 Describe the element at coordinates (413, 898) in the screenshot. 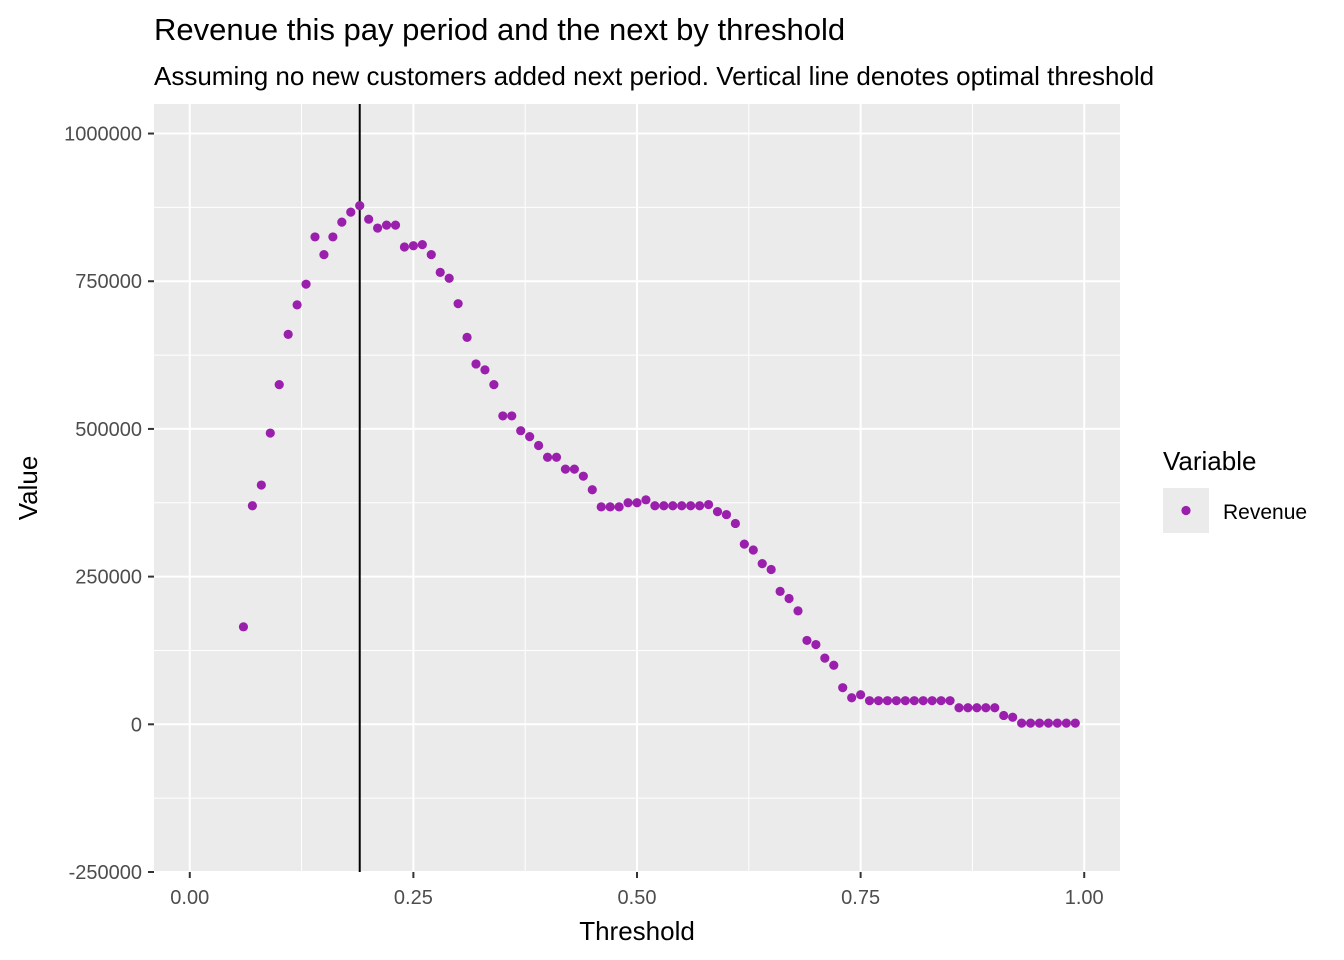

I see `x-tick-label: 0.25` at that location.